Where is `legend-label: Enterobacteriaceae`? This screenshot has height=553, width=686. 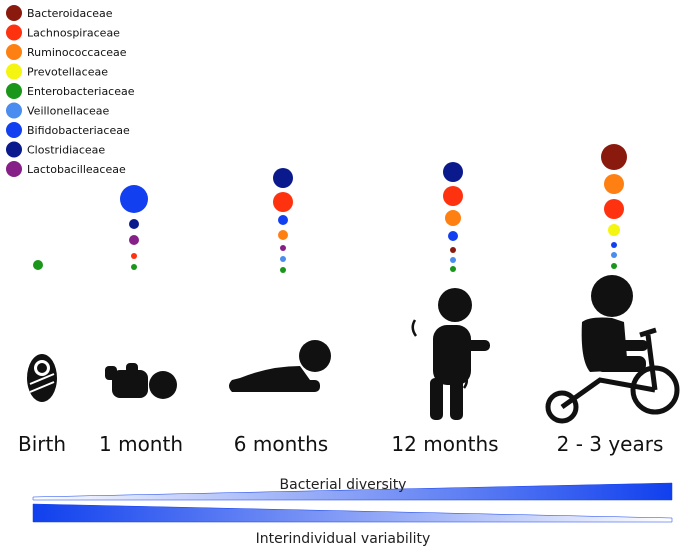
legend-label: Enterobacteriaceae is located at coordinates (81, 91).